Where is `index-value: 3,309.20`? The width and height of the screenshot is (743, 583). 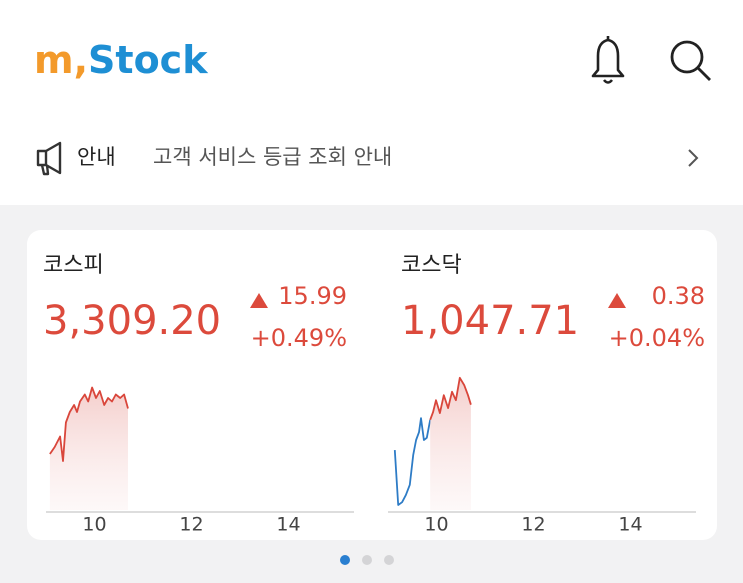 index-value: 3,309.20 is located at coordinates (132, 321).